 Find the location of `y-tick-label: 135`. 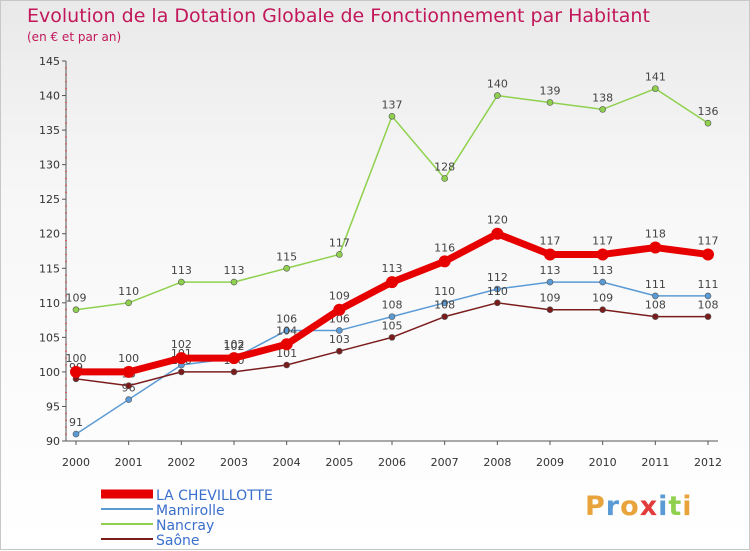

y-tick-label: 135 is located at coordinates (49, 130).